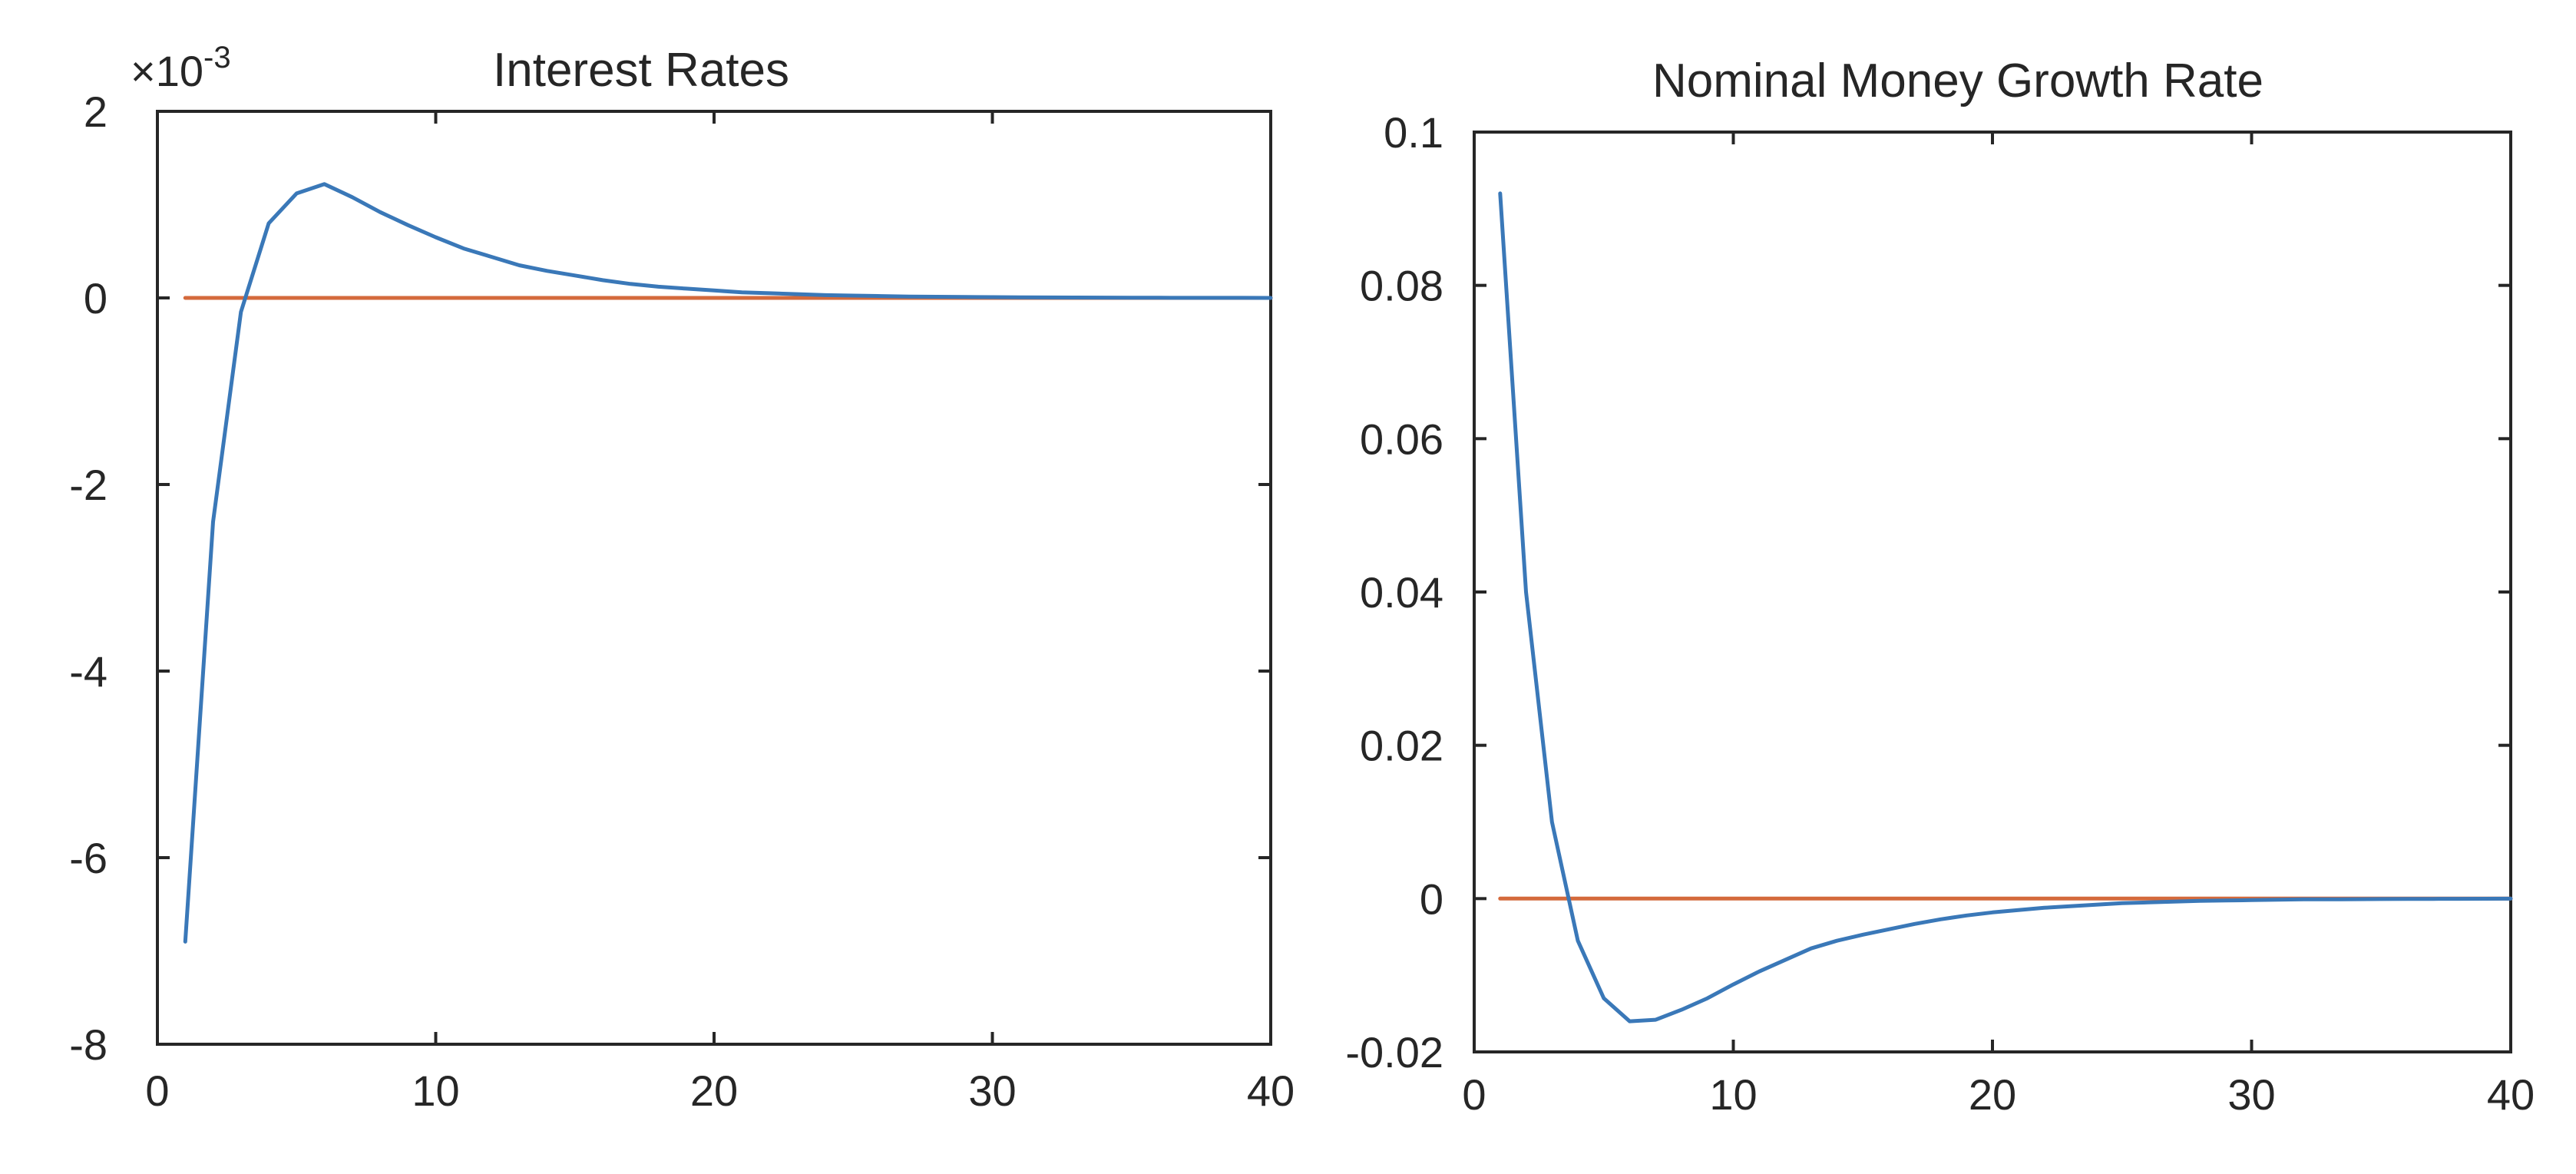 This screenshot has width=2576, height=1174. What do you see at coordinates (88, 671) in the screenshot?
I see `y-tick-label: -4` at bounding box center [88, 671].